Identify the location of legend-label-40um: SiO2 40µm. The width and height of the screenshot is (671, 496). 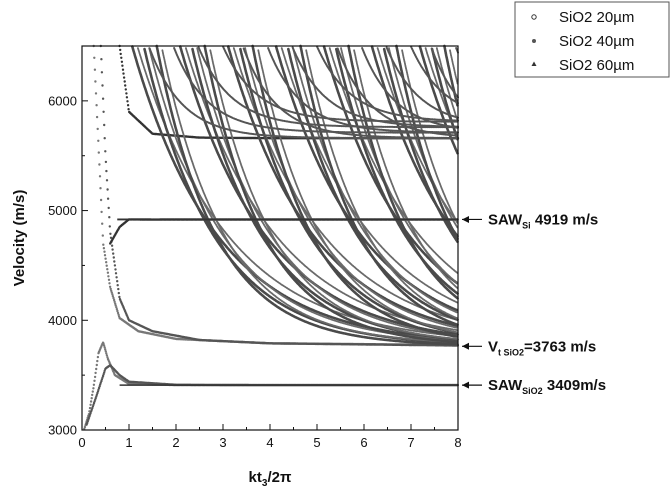
(596, 41).